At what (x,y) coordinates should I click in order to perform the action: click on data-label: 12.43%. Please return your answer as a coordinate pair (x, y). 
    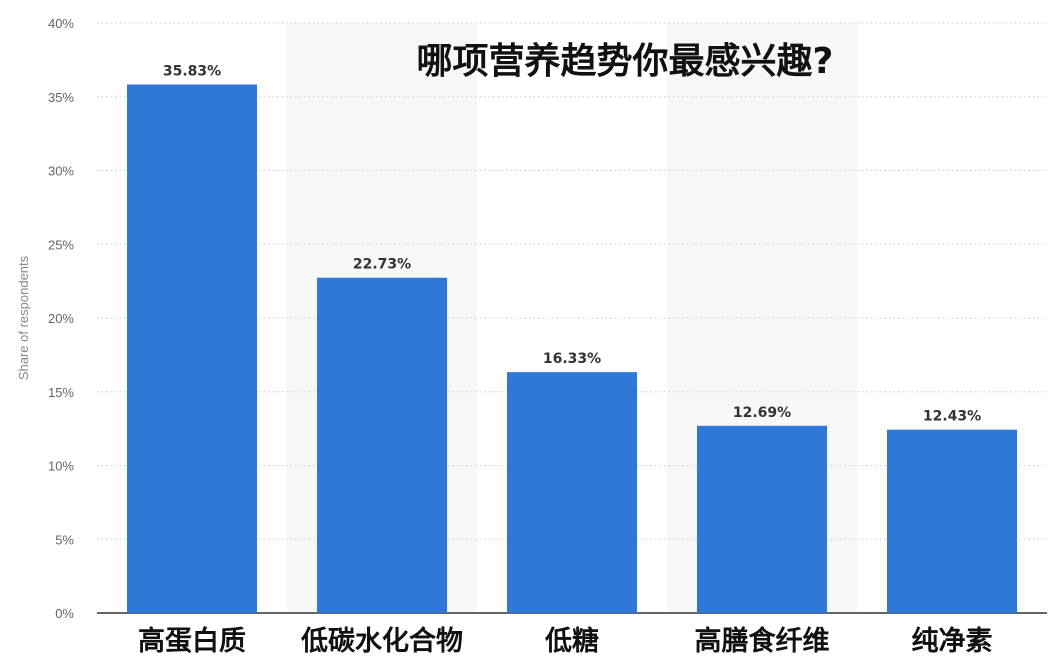
    Looking at the image, I should click on (952, 417).